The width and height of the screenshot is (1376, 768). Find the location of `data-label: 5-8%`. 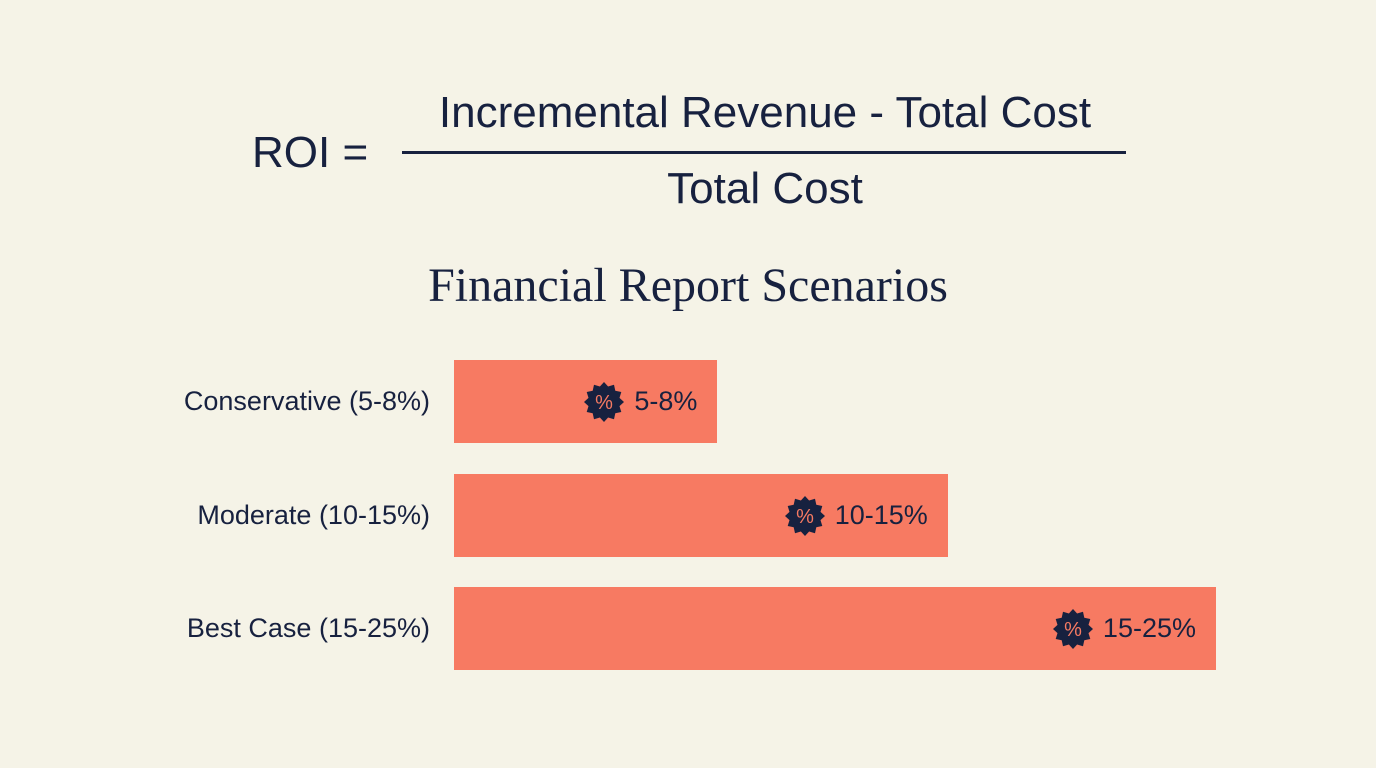

data-label: 5-8% is located at coordinates (666, 401).